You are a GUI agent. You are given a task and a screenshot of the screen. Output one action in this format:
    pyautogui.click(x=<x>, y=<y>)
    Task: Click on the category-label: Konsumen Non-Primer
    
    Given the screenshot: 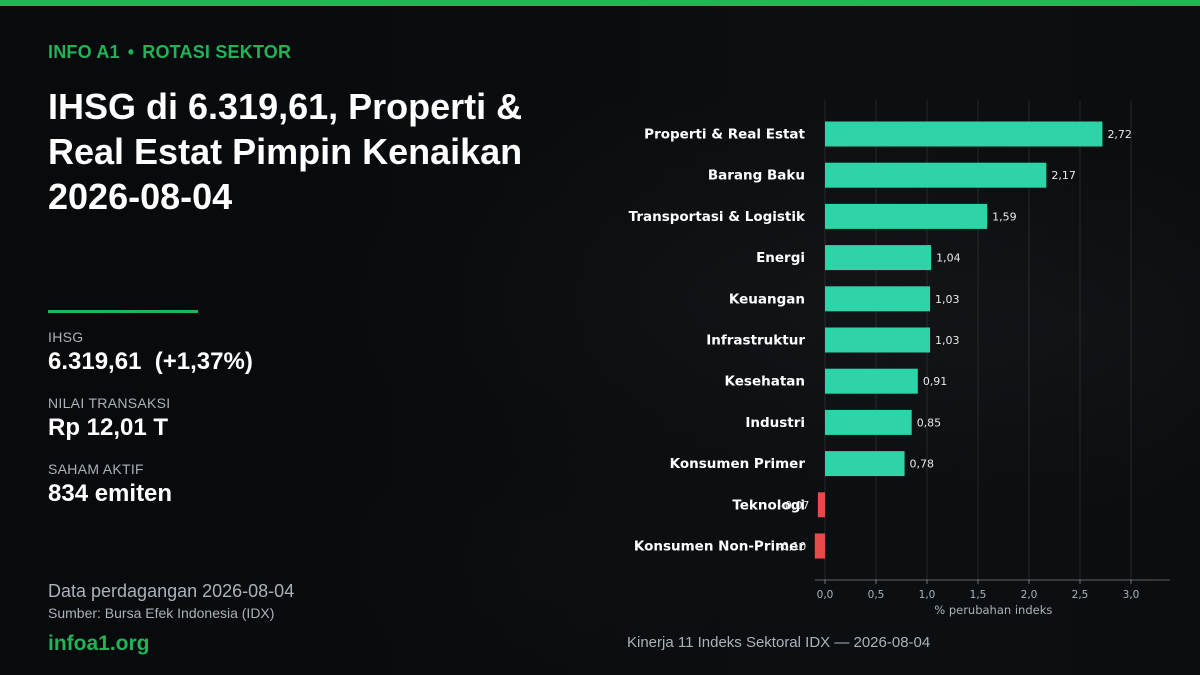 What is the action you would take?
    pyautogui.click(x=719, y=547)
    